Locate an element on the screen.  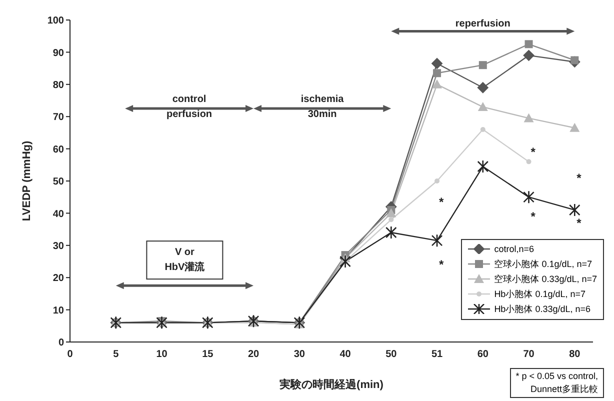
x-tick-label: 0 is located at coordinates (70, 354).